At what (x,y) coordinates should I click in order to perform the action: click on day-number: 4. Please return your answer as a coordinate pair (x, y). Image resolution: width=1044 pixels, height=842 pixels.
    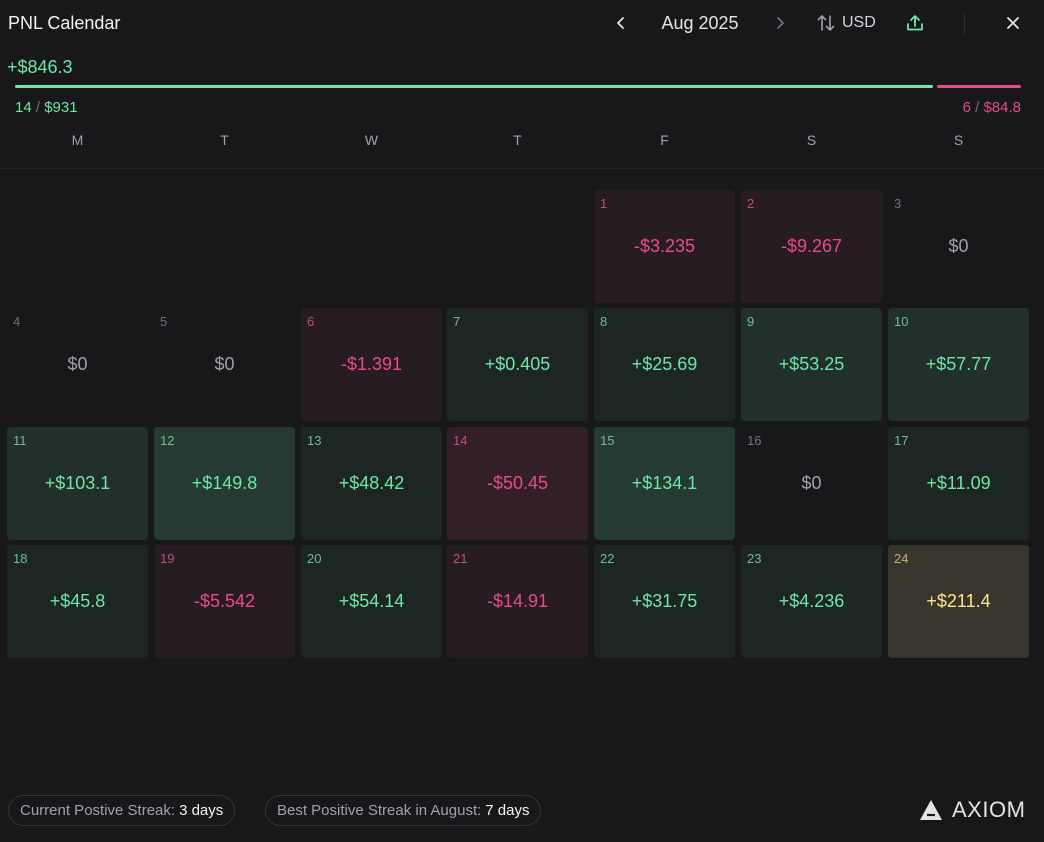
    Looking at the image, I should click on (17, 321).